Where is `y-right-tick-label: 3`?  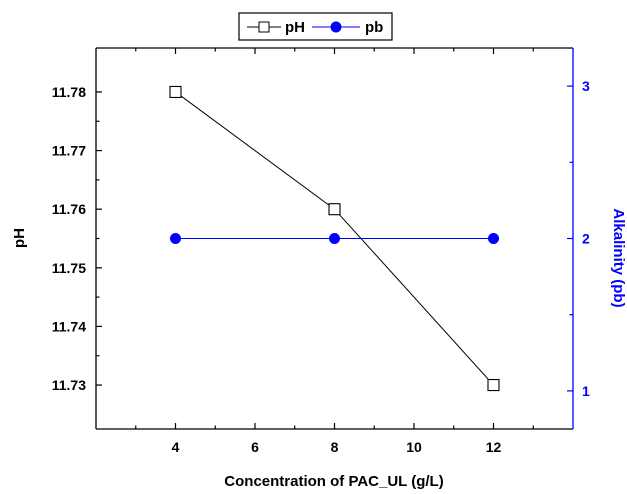 y-right-tick-label: 3 is located at coordinates (586, 86).